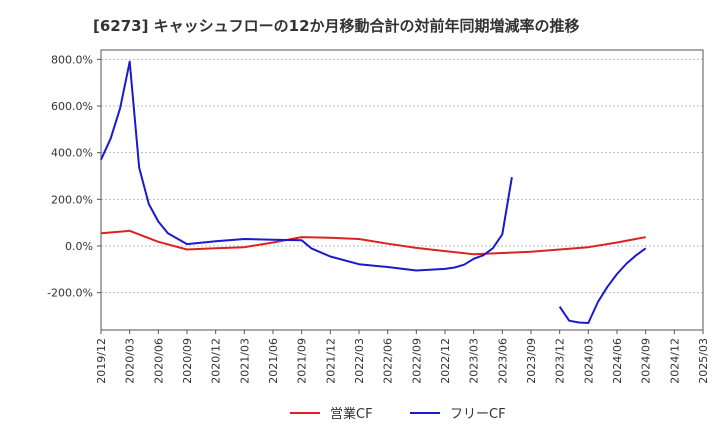  Describe the element at coordinates (244, 361) in the screenshot. I see `x-tick-label: 2021/03` at that location.